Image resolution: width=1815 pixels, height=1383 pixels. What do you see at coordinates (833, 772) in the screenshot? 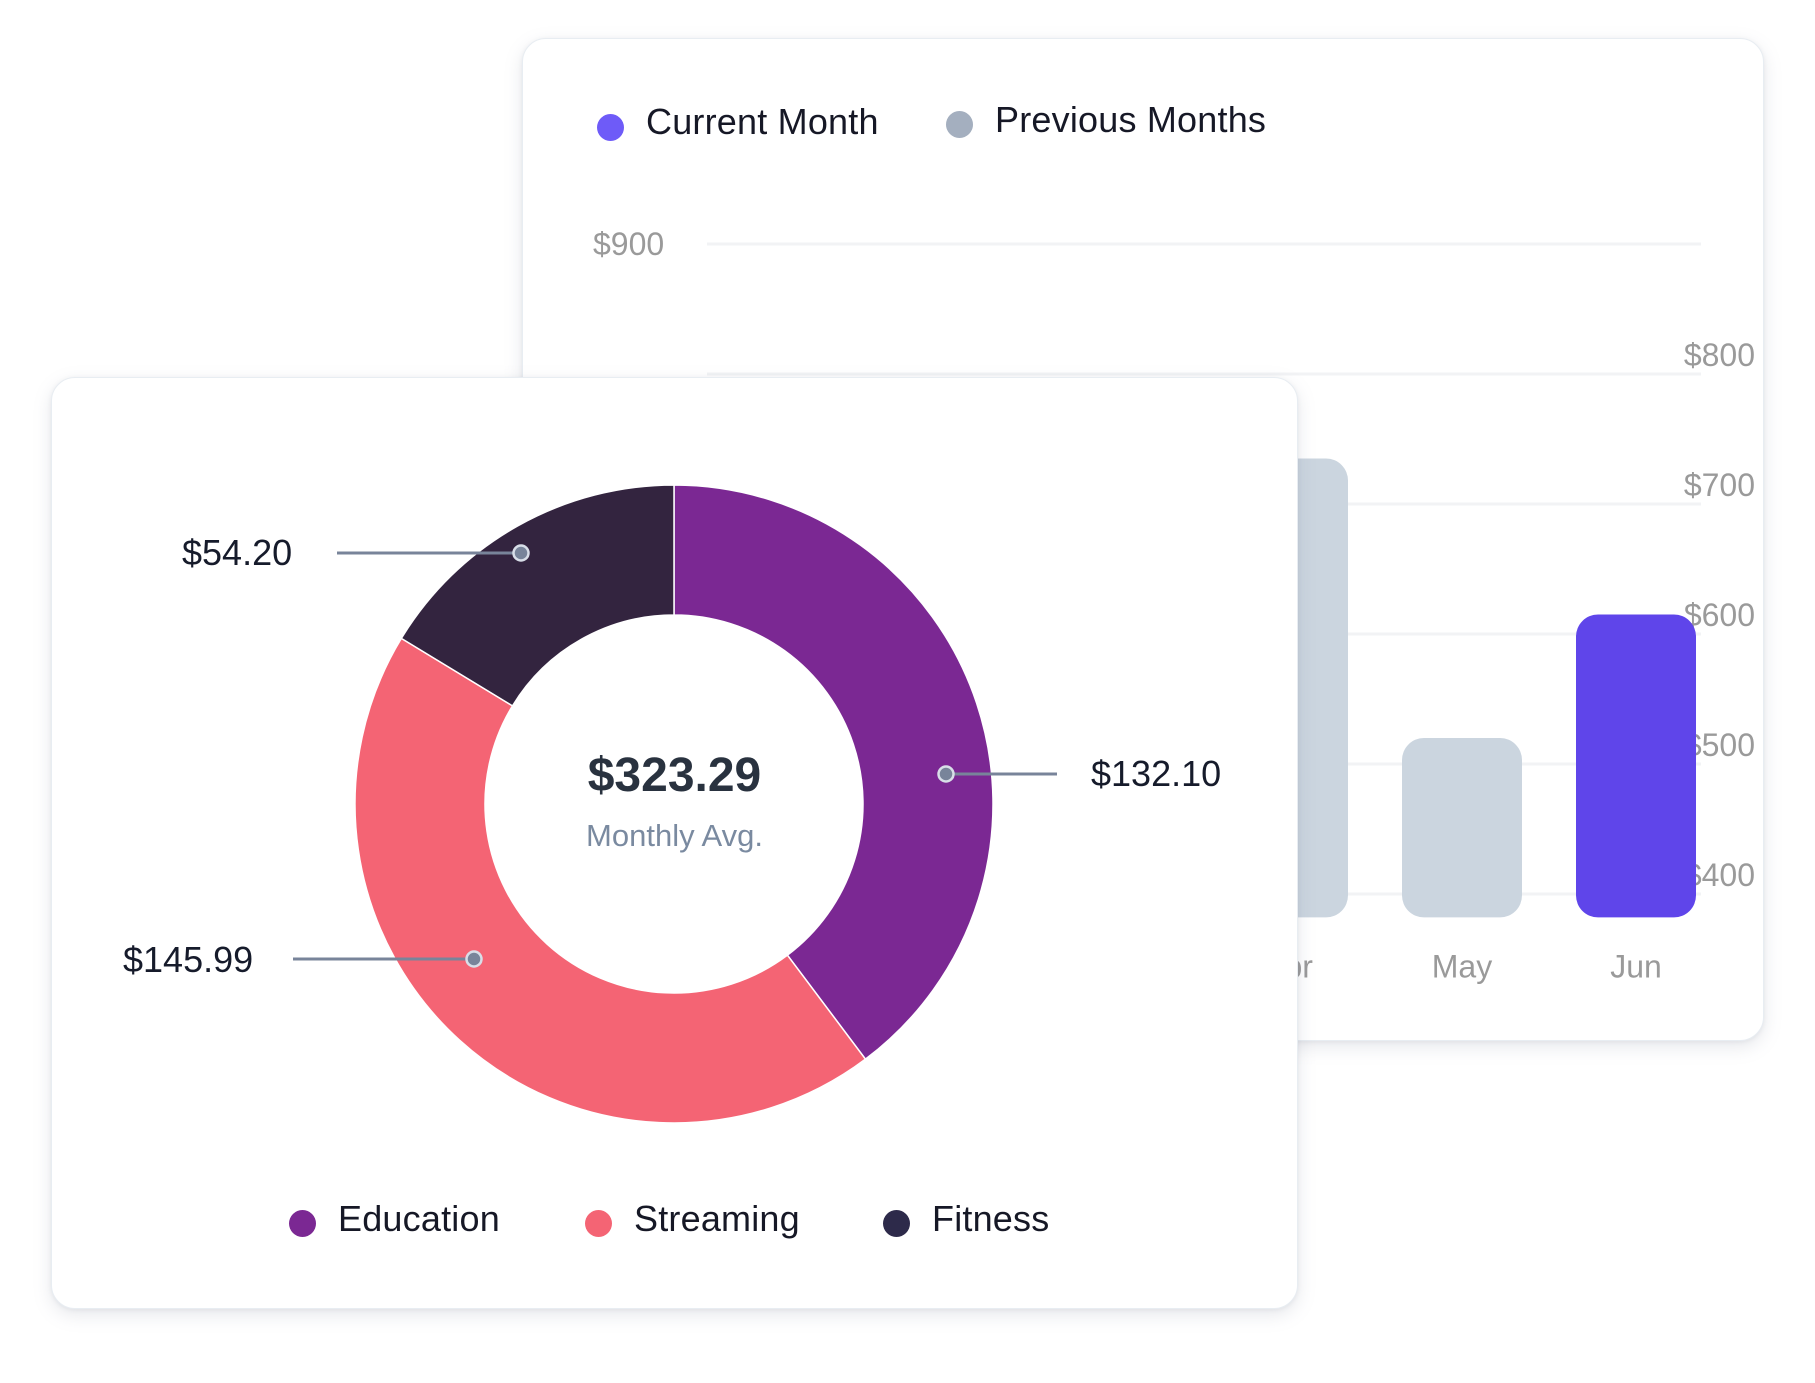
I see `slice-education` at bounding box center [833, 772].